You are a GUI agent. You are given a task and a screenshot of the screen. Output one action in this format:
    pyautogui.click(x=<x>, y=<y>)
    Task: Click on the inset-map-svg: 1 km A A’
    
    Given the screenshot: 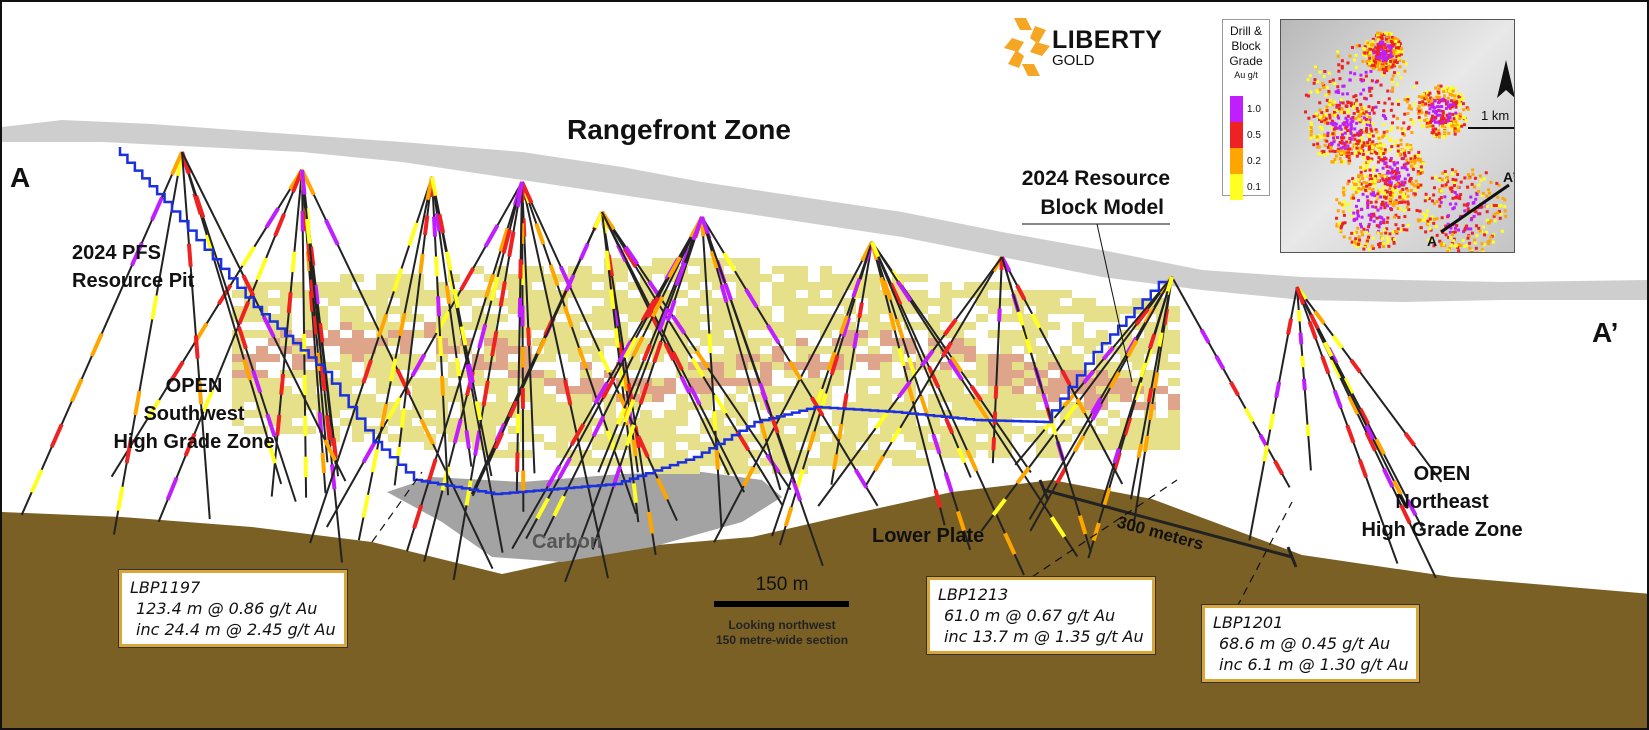 What is the action you would take?
    pyautogui.click(x=1397, y=136)
    